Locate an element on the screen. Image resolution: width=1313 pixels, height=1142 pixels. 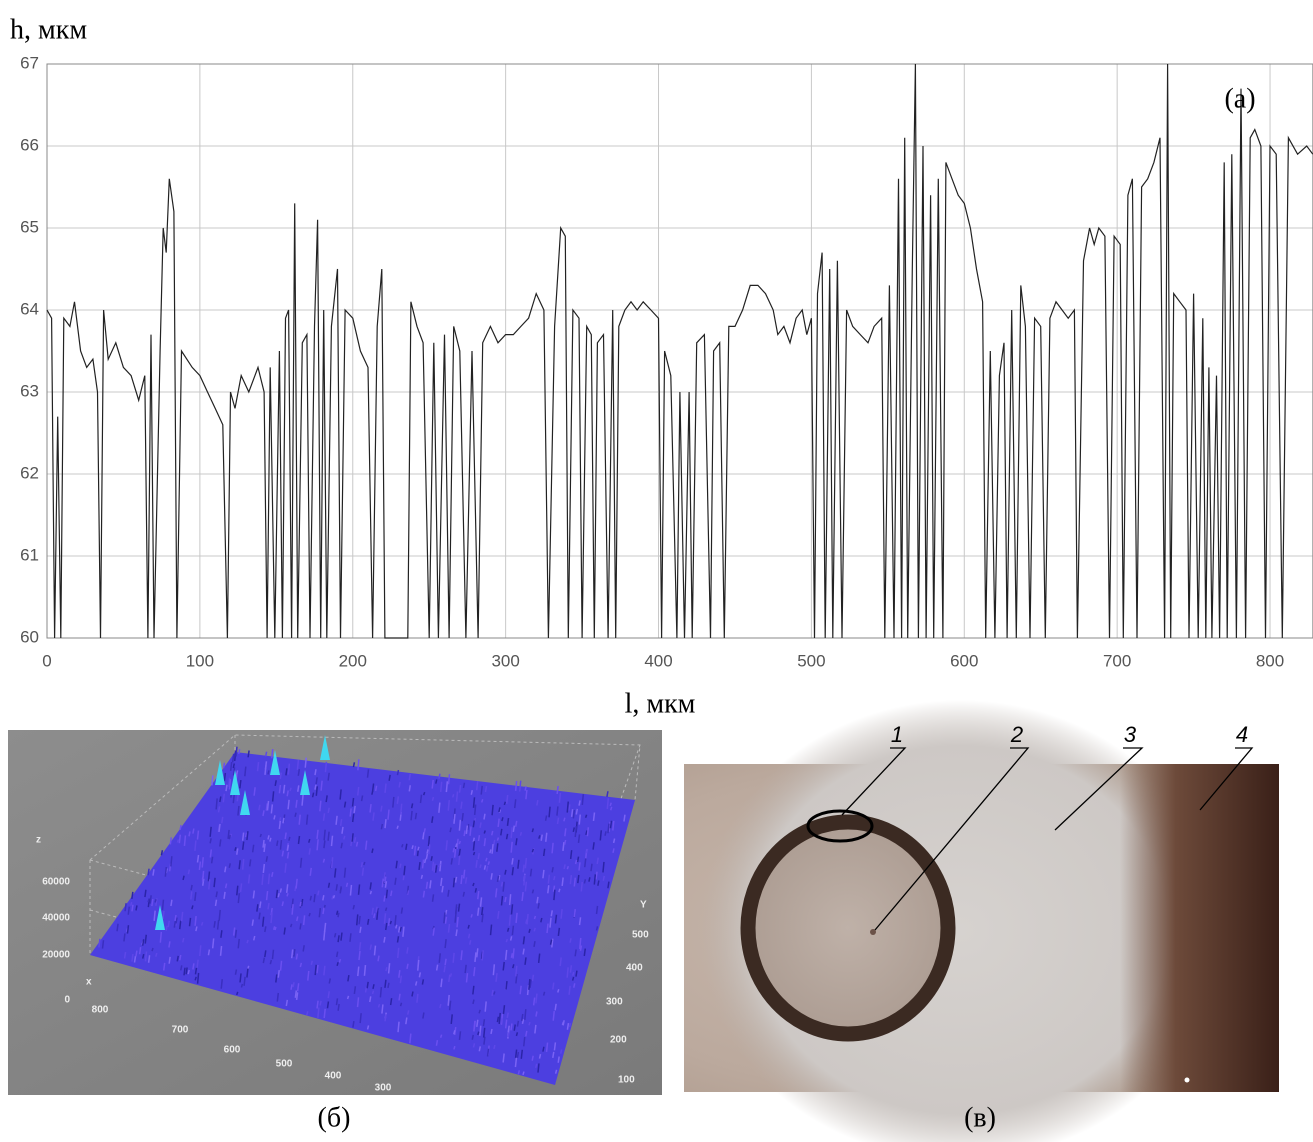
y-tick-label: 60 is located at coordinates (29, 636).